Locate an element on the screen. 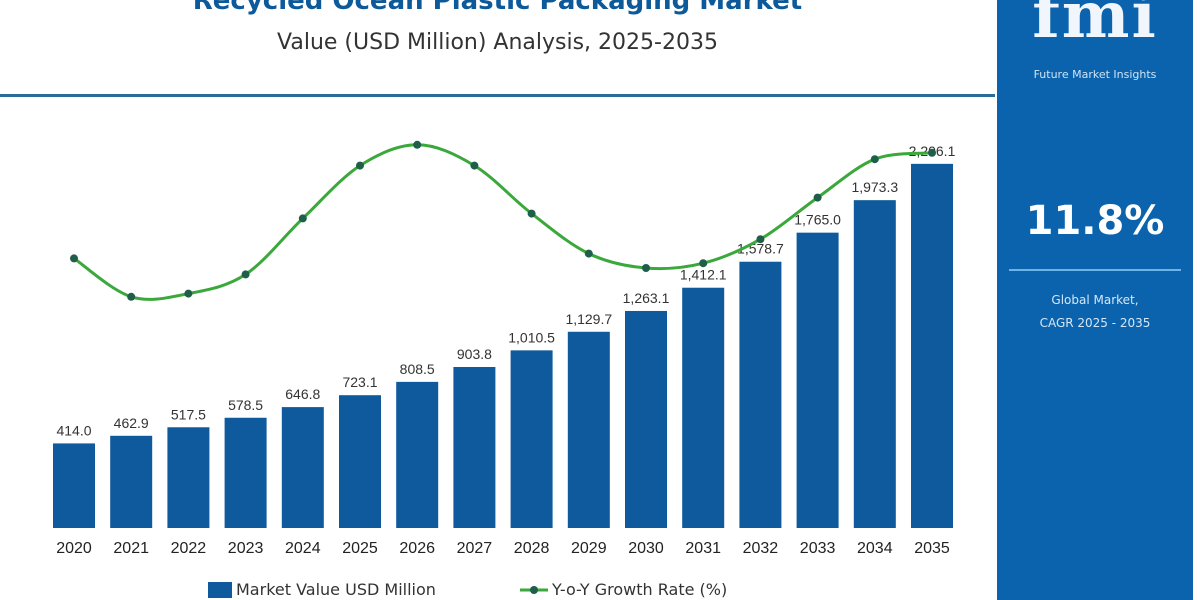 This screenshot has width=1200, height=600. legend-bar-swatch is located at coordinates (220, 589).